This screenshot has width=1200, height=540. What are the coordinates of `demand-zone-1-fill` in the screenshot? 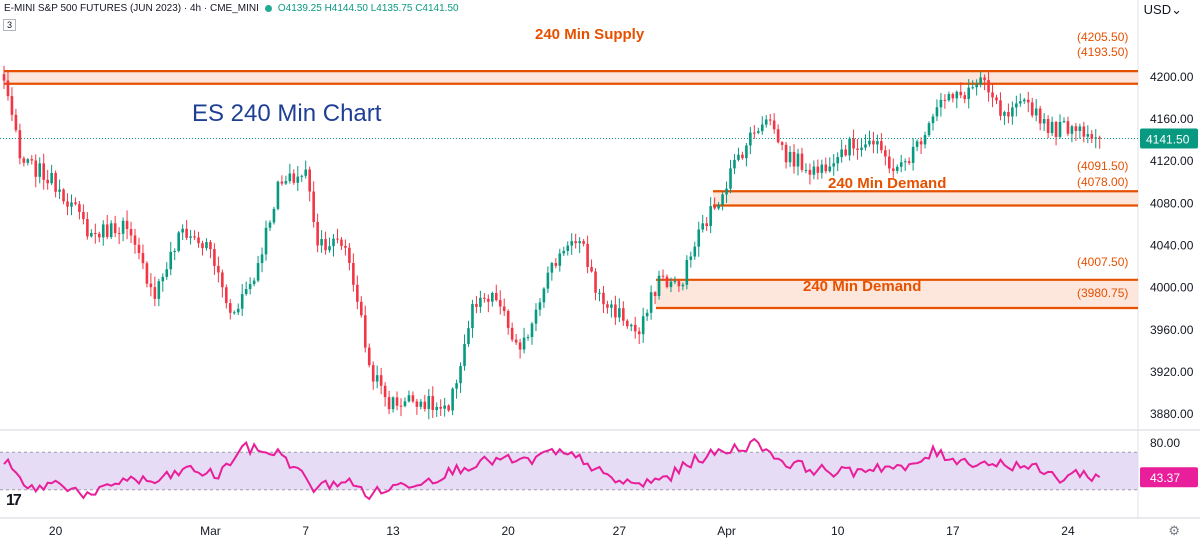 It's located at (925, 198).